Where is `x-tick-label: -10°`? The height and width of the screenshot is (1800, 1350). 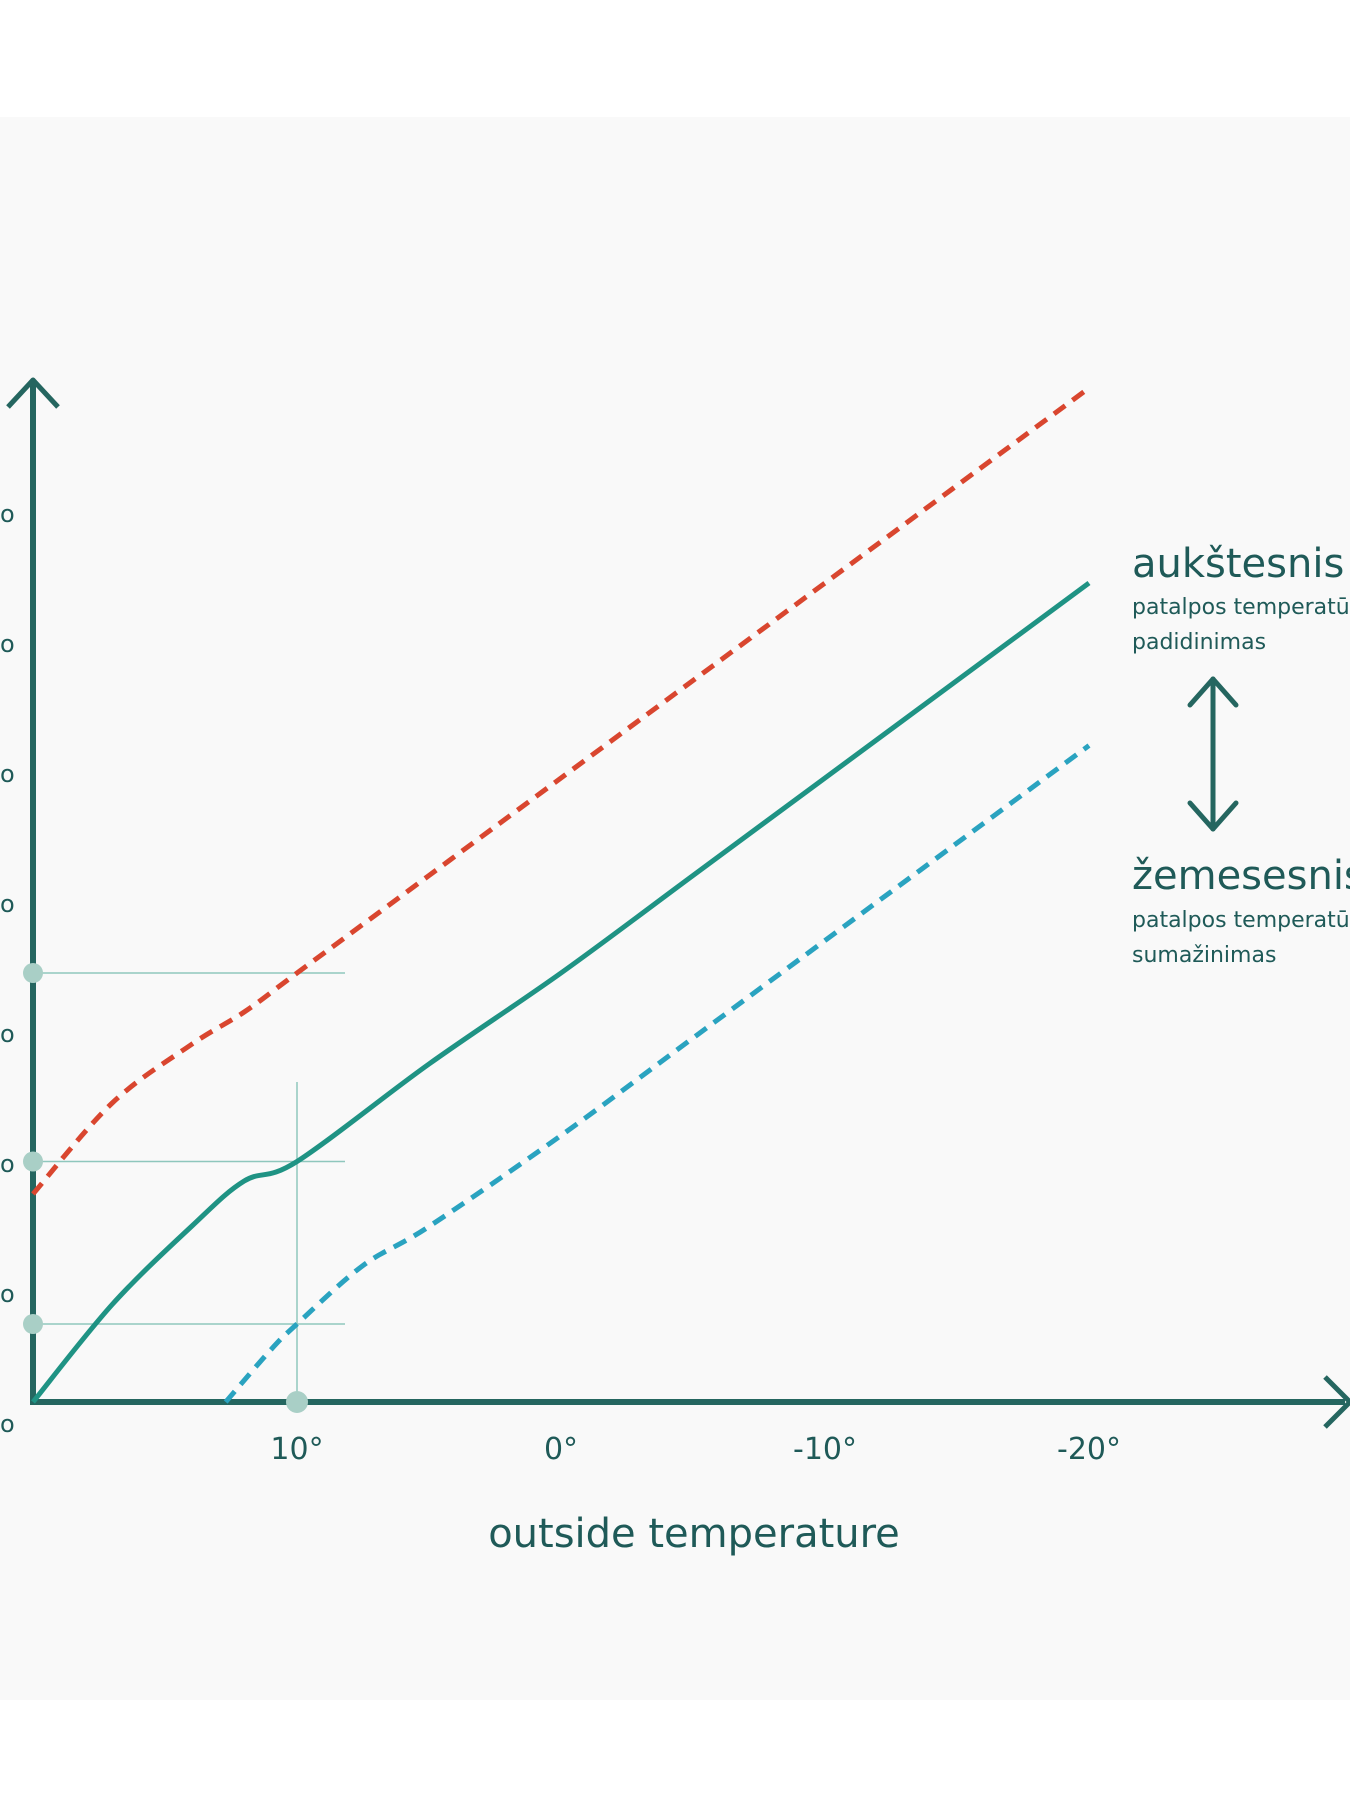
x-tick-label: -10° is located at coordinates (825, 1449).